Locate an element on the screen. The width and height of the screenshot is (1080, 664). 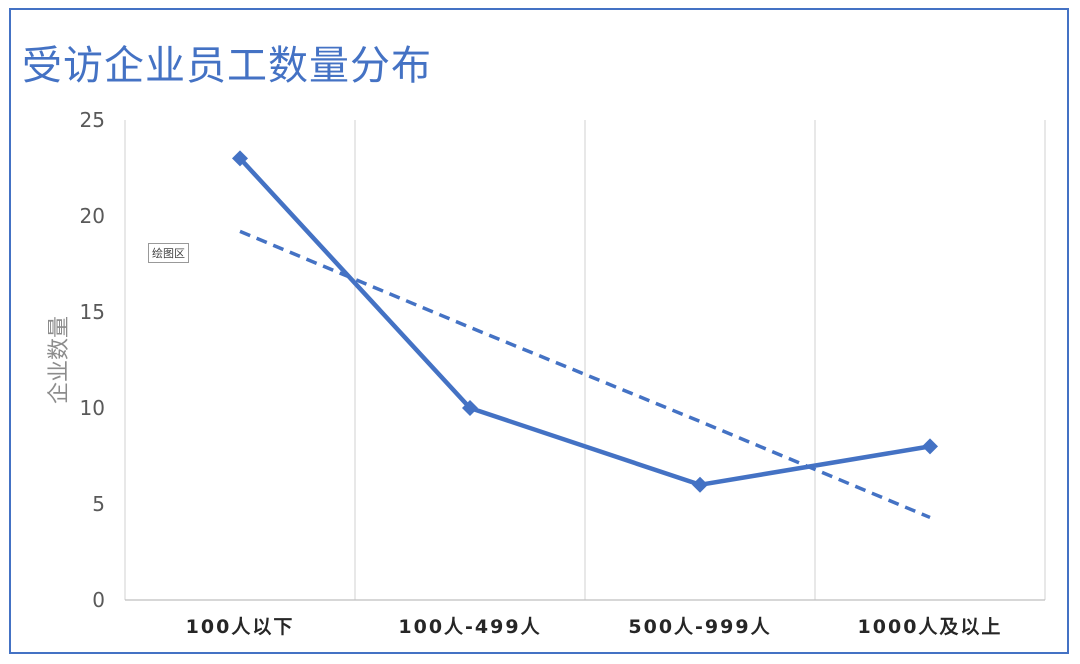
chart-title: 受访企业员工数量分布 is located at coordinates (227, 66).